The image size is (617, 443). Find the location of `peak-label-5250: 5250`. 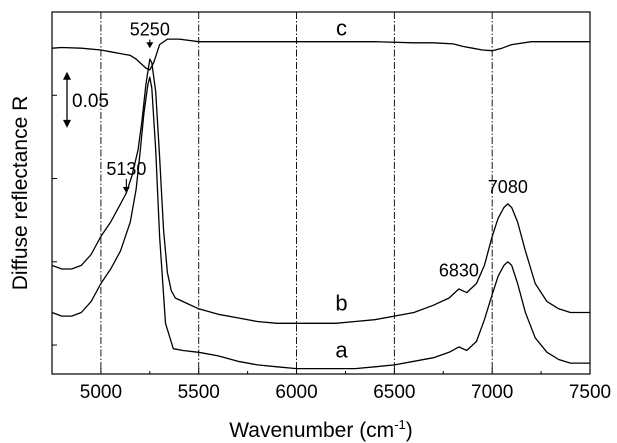

peak-label-5250: 5250 is located at coordinates (150, 30).